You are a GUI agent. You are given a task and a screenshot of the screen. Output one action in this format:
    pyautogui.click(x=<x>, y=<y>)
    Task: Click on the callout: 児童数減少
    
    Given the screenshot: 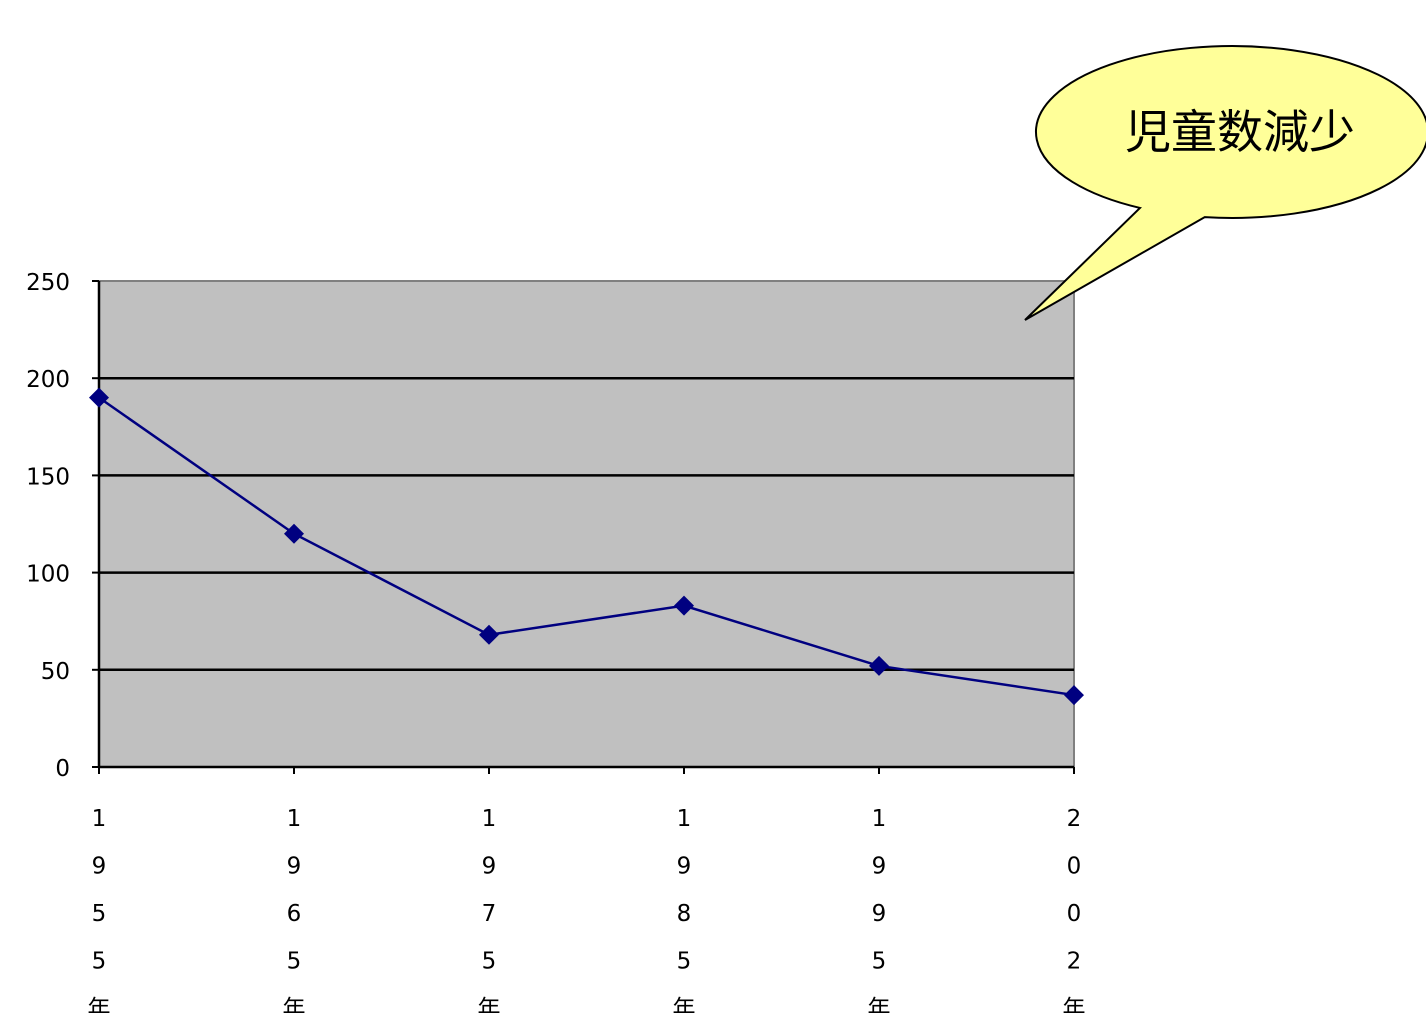 What is the action you would take?
    pyautogui.click(x=1225, y=183)
    